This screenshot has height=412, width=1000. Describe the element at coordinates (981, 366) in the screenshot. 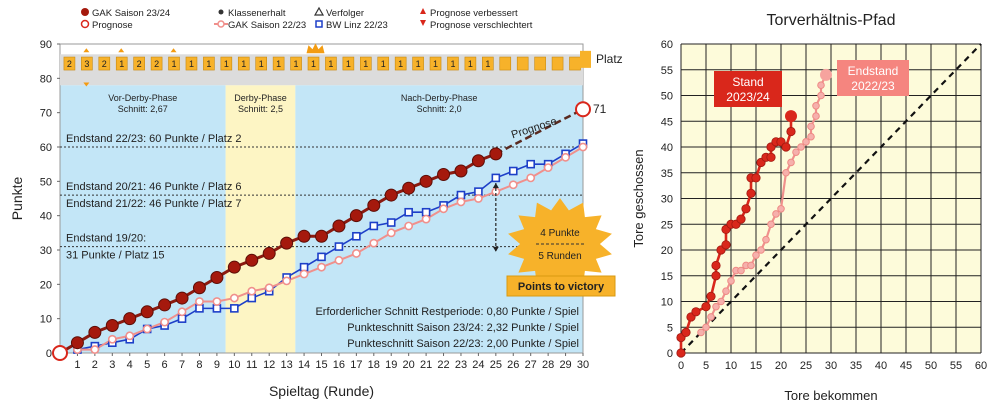

I see `right-x-tick-label: 60` at that location.